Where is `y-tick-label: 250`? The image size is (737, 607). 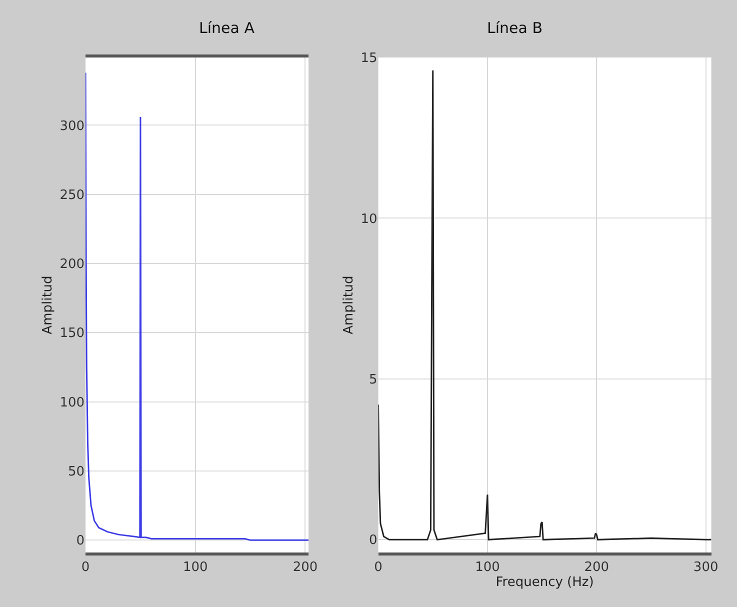 y-tick-label: 250 is located at coordinates (72, 195).